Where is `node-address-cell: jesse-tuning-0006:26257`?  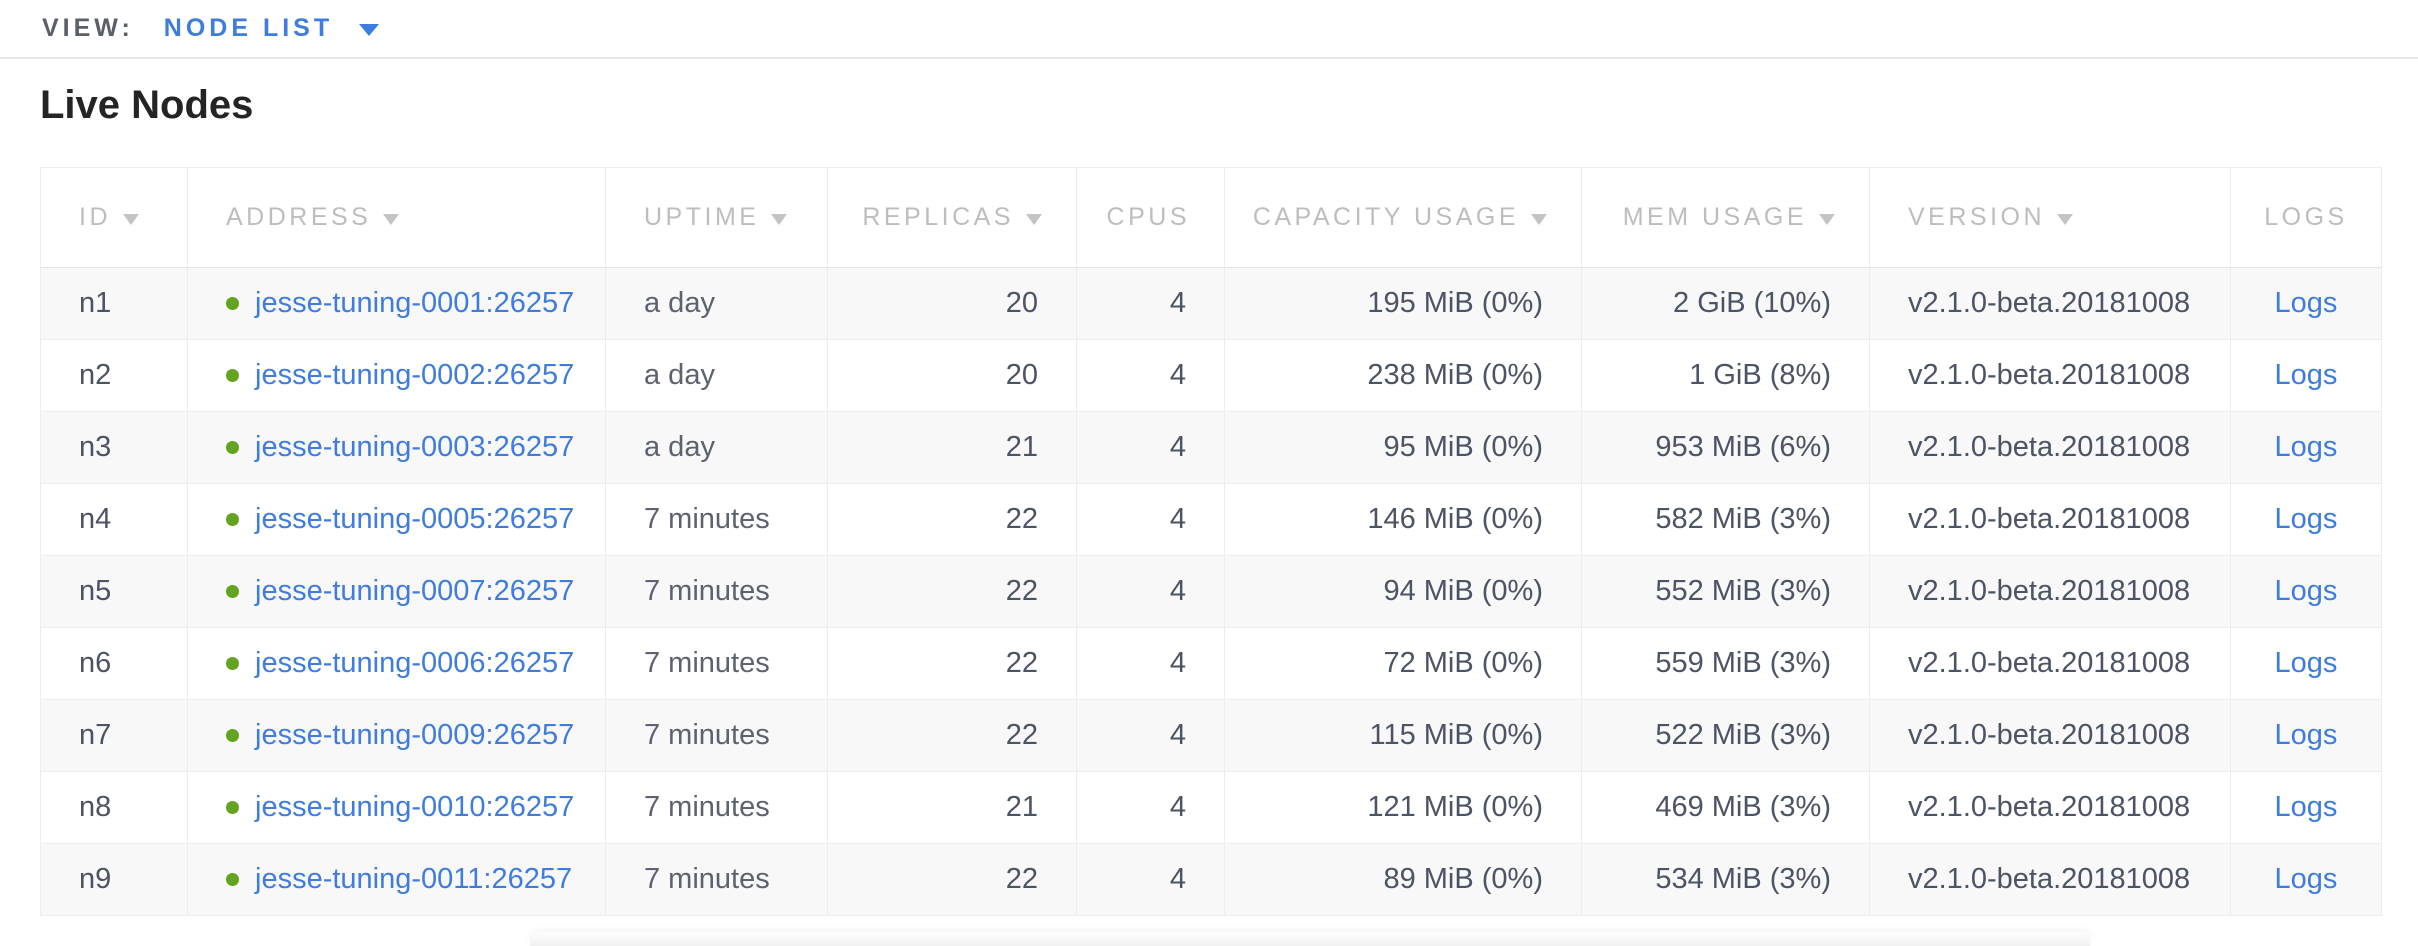 node-address-cell: jesse-tuning-0006:26257 is located at coordinates (396, 663).